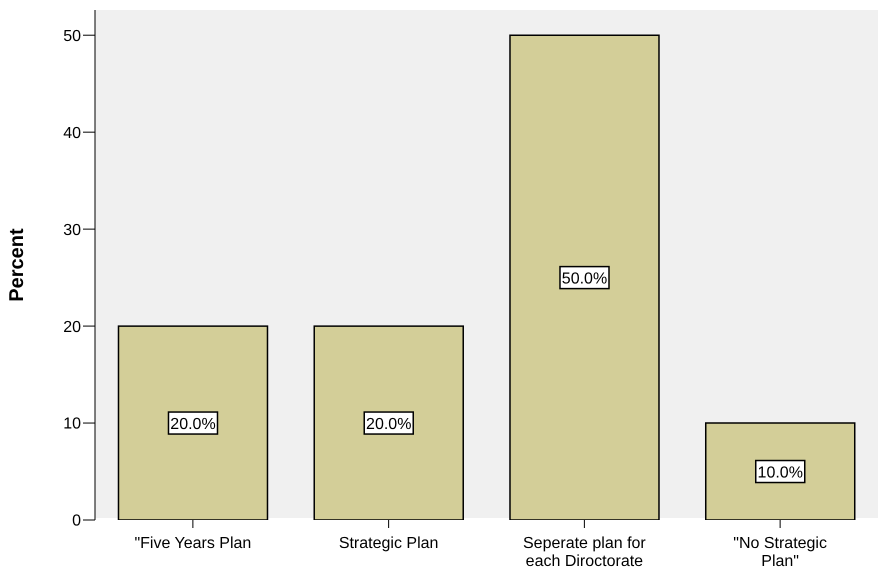 The image size is (878, 587). What do you see at coordinates (72, 133) in the screenshot?
I see `y-tick-label: 40` at bounding box center [72, 133].